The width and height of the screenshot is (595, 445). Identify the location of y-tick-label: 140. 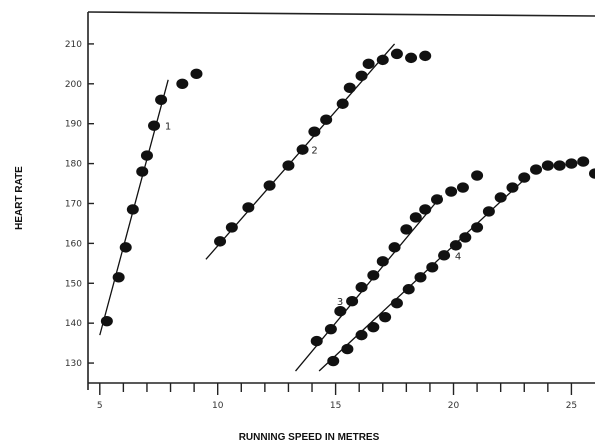
(73, 324).